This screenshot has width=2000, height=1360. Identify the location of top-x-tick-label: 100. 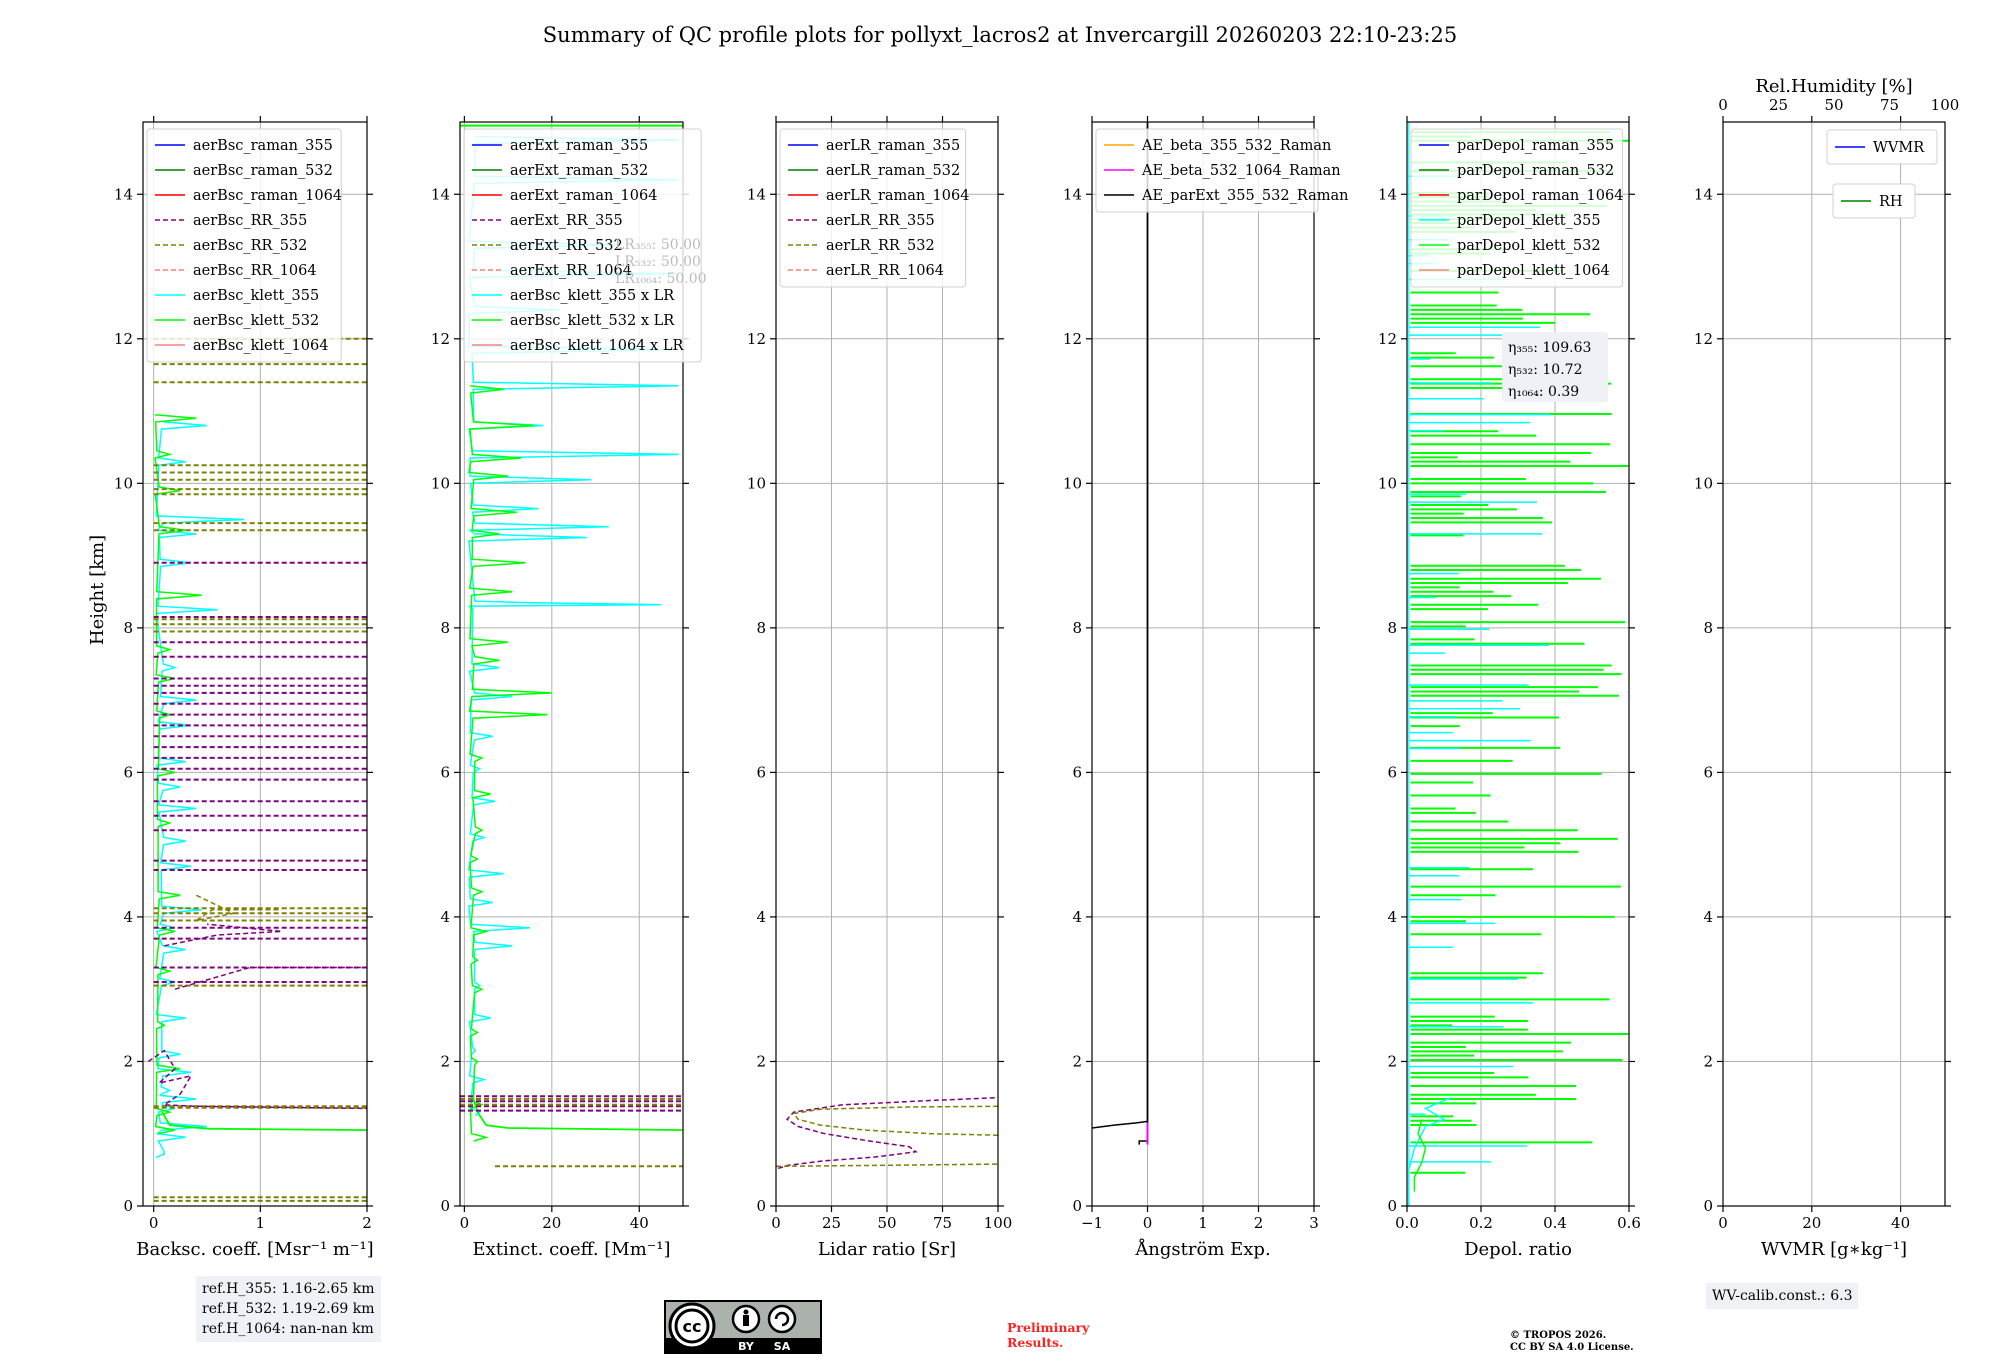
(1945, 105).